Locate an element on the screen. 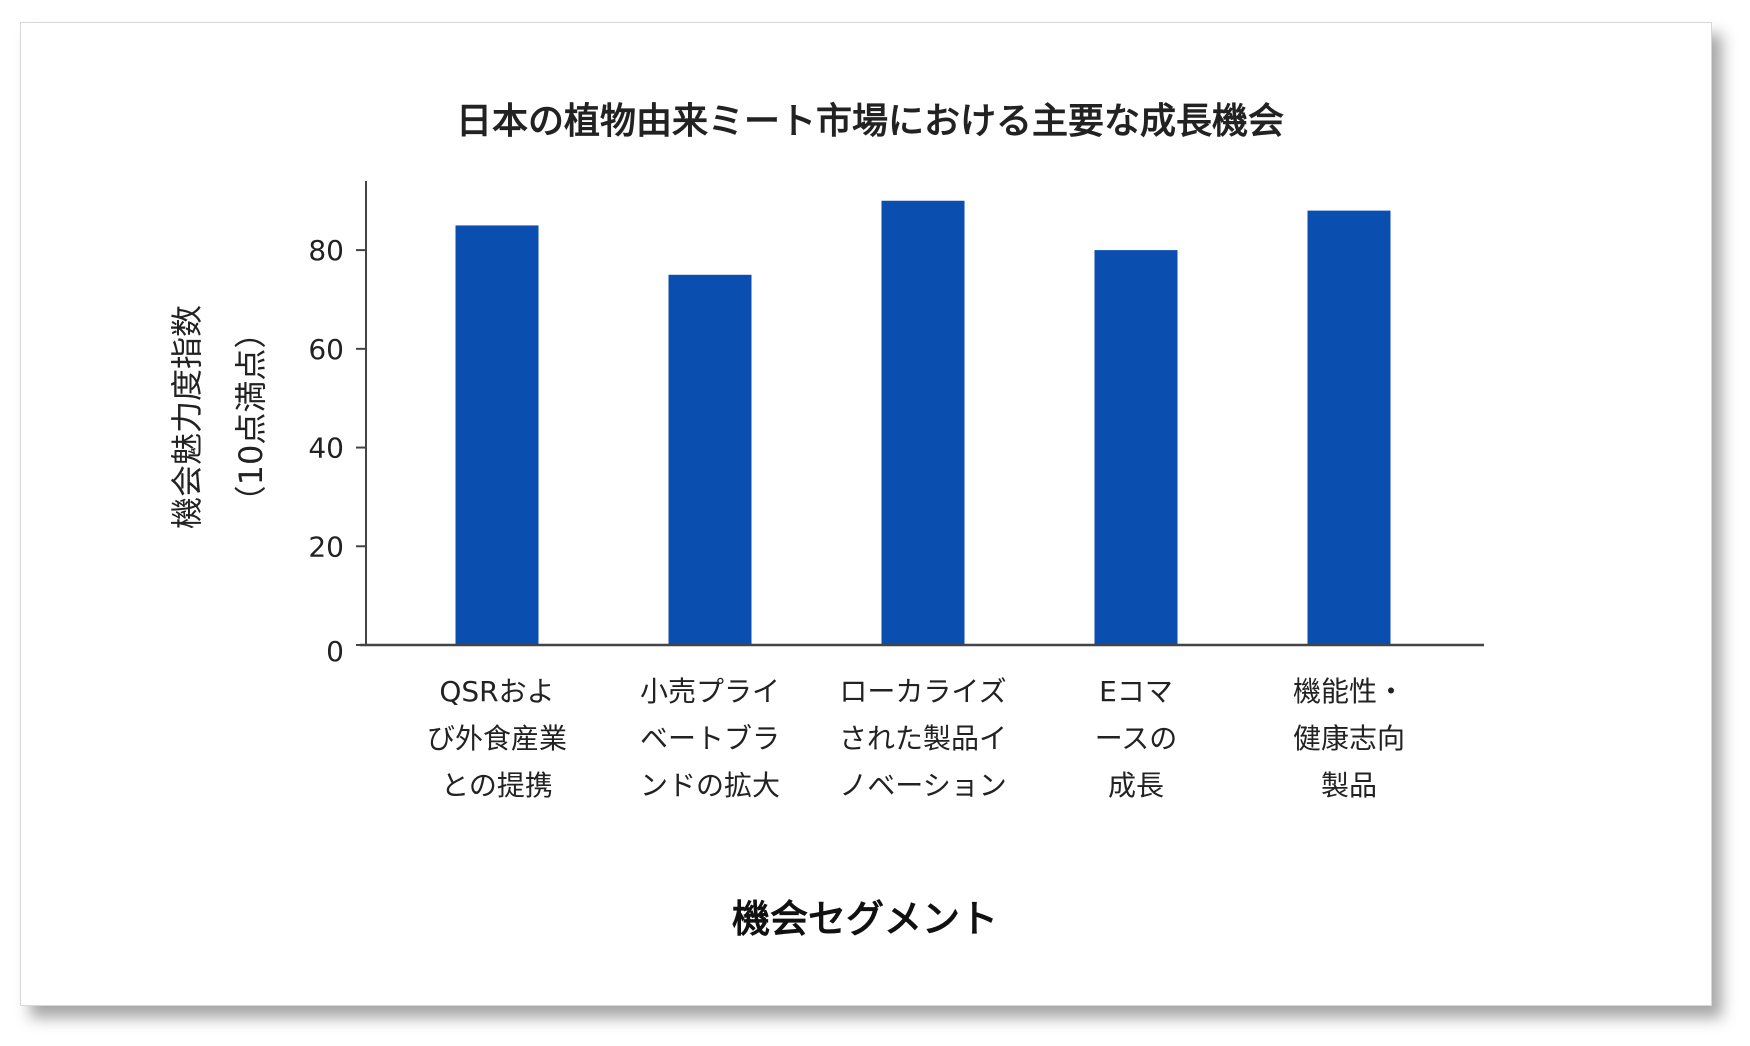  chart-title: 日本の植物由来ミート市場における主要な成長機会 is located at coordinates (869, 121).